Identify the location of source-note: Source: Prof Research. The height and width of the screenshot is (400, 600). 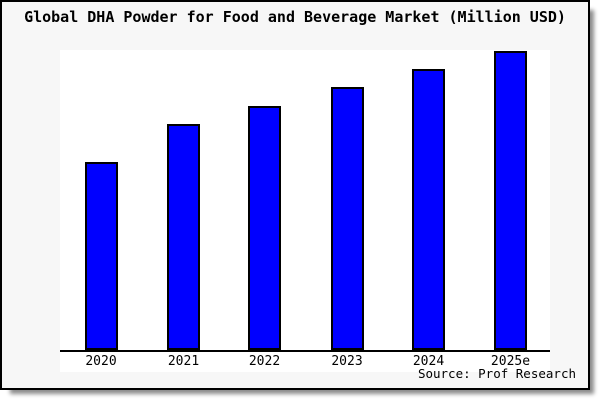
(496, 373).